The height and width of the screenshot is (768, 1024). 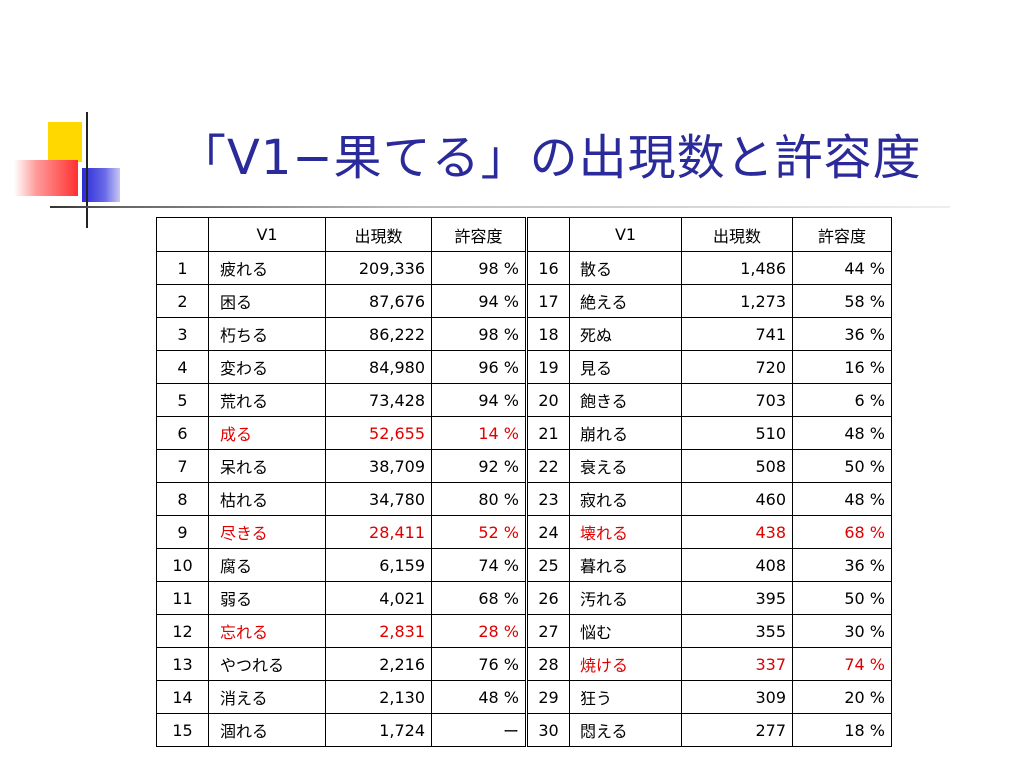 What do you see at coordinates (378, 631) in the screenshot?
I see `row-count: 2,831` at bounding box center [378, 631].